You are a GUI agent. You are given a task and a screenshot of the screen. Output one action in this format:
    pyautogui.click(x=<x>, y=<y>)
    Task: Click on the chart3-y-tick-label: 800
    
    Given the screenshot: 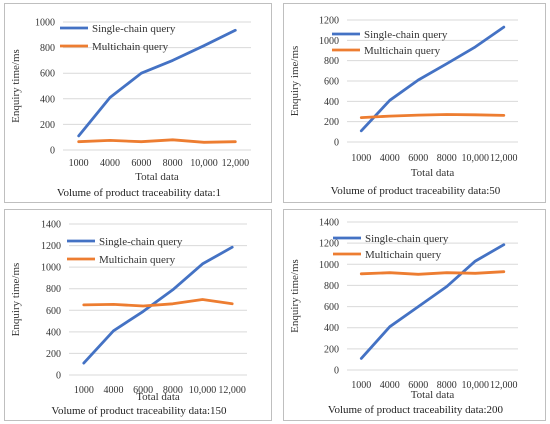 What is the action you would take?
    pyautogui.click(x=53, y=289)
    